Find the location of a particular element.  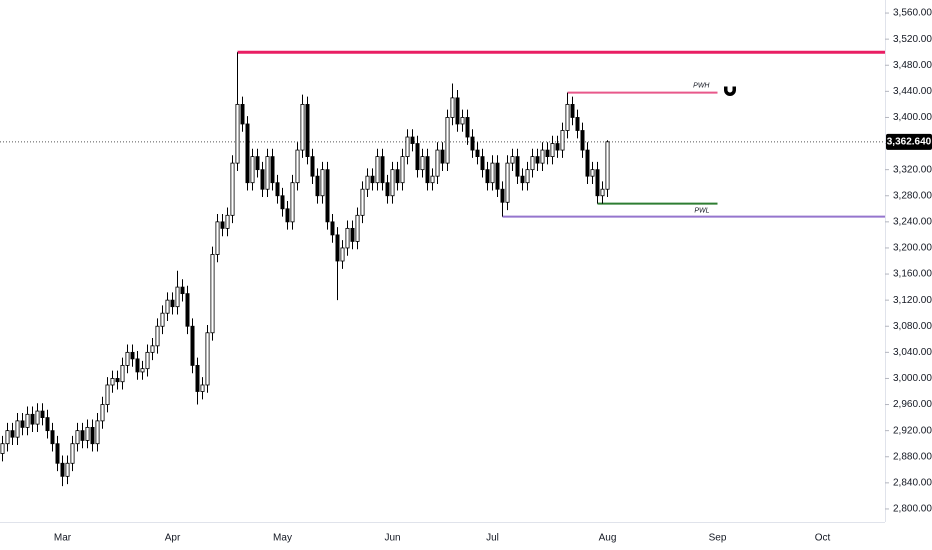

x-tick-label: Sep is located at coordinates (718, 538).